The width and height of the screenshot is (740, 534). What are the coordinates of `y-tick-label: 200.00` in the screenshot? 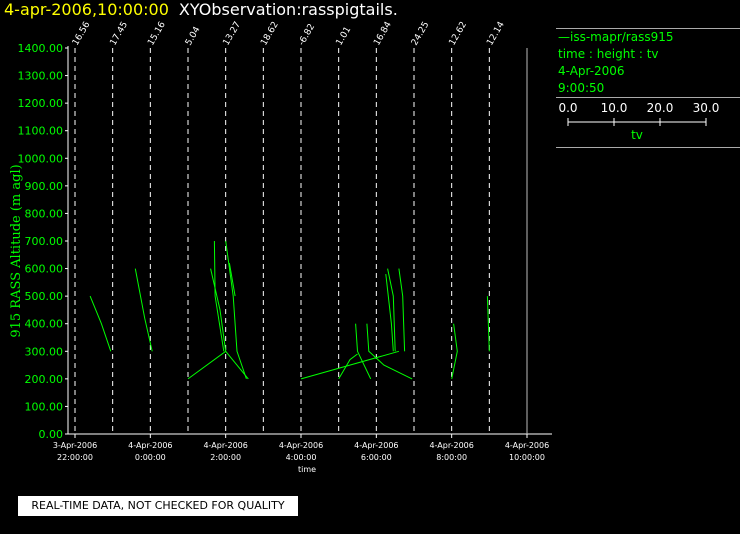 It's located at (44, 379).